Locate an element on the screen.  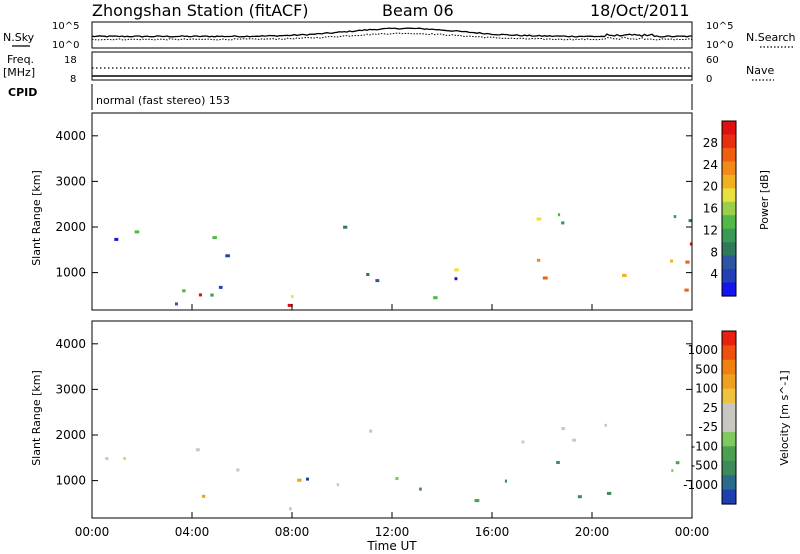
colorbar-tick-label: 24 is located at coordinates (710, 165).